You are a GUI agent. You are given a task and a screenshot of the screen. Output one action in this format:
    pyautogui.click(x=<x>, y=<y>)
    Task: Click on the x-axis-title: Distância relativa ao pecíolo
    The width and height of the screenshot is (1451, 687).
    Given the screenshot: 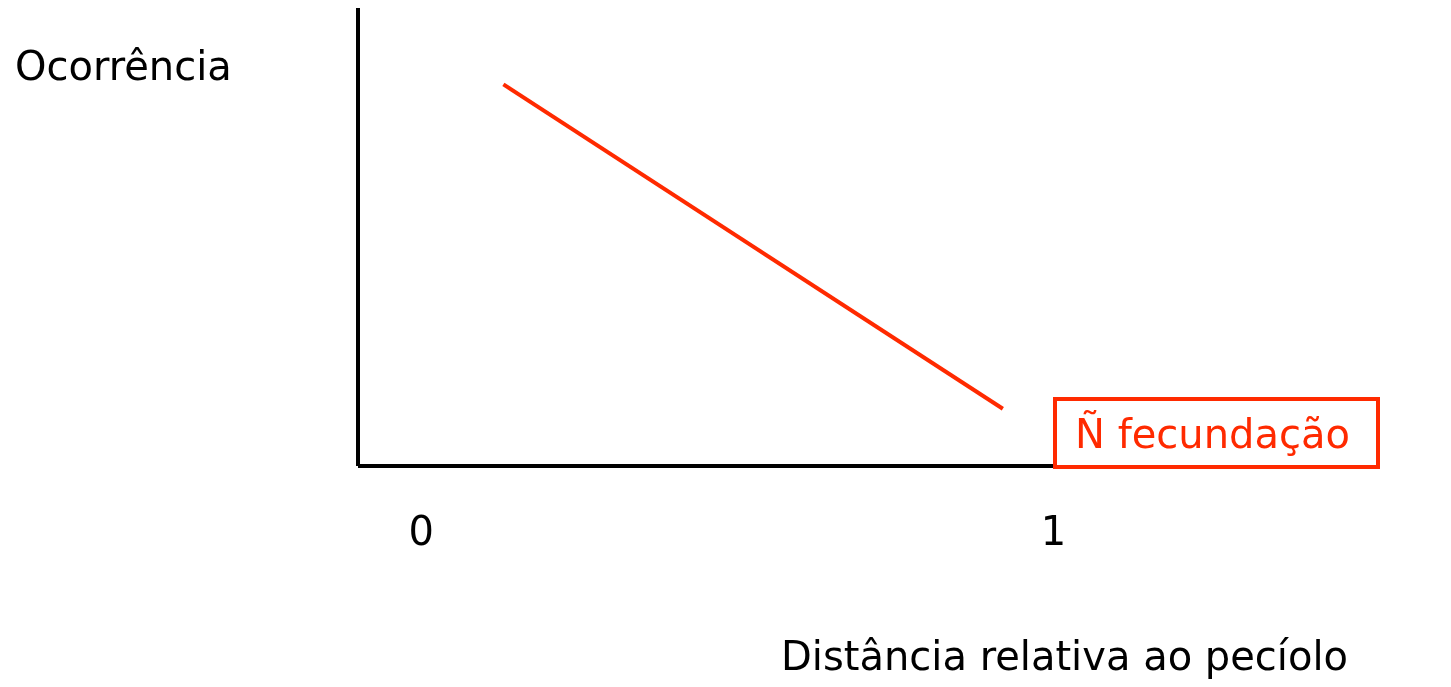 What is the action you would take?
    pyautogui.click(x=1064, y=656)
    